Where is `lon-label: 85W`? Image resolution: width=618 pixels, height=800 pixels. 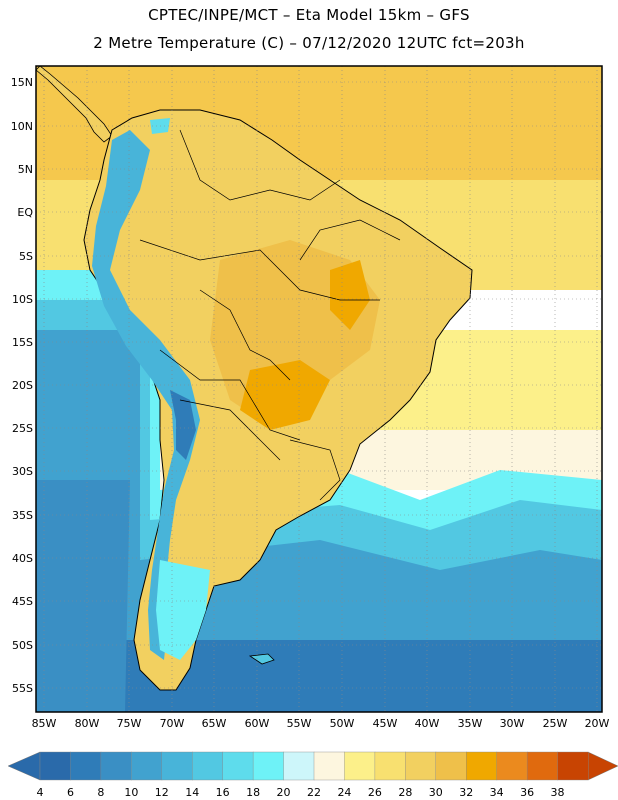 lon-label: 85W is located at coordinates (44, 723).